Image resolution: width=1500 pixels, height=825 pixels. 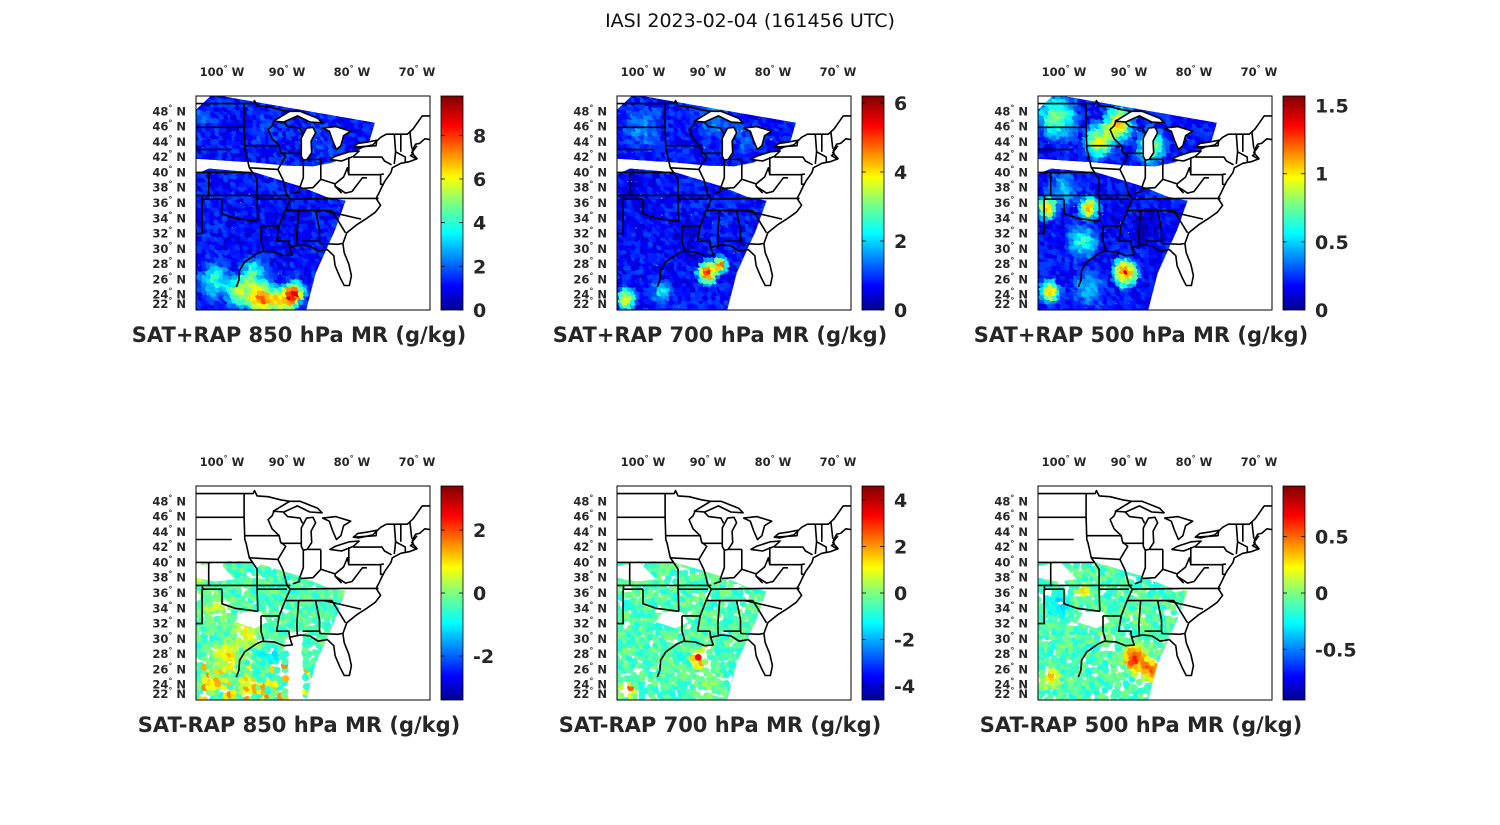 What do you see at coordinates (169, 141) in the screenshot?
I see `latitude-tick-label: 44° N` at bounding box center [169, 141].